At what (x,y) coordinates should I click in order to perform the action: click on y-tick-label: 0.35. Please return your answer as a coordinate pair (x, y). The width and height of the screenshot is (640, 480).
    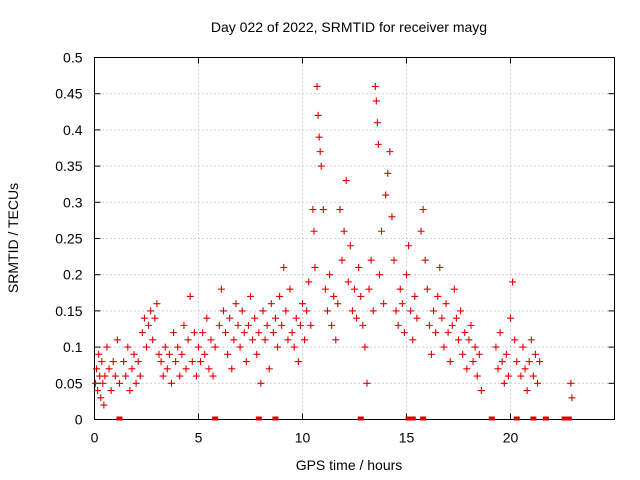
    Looking at the image, I should click on (68, 166).